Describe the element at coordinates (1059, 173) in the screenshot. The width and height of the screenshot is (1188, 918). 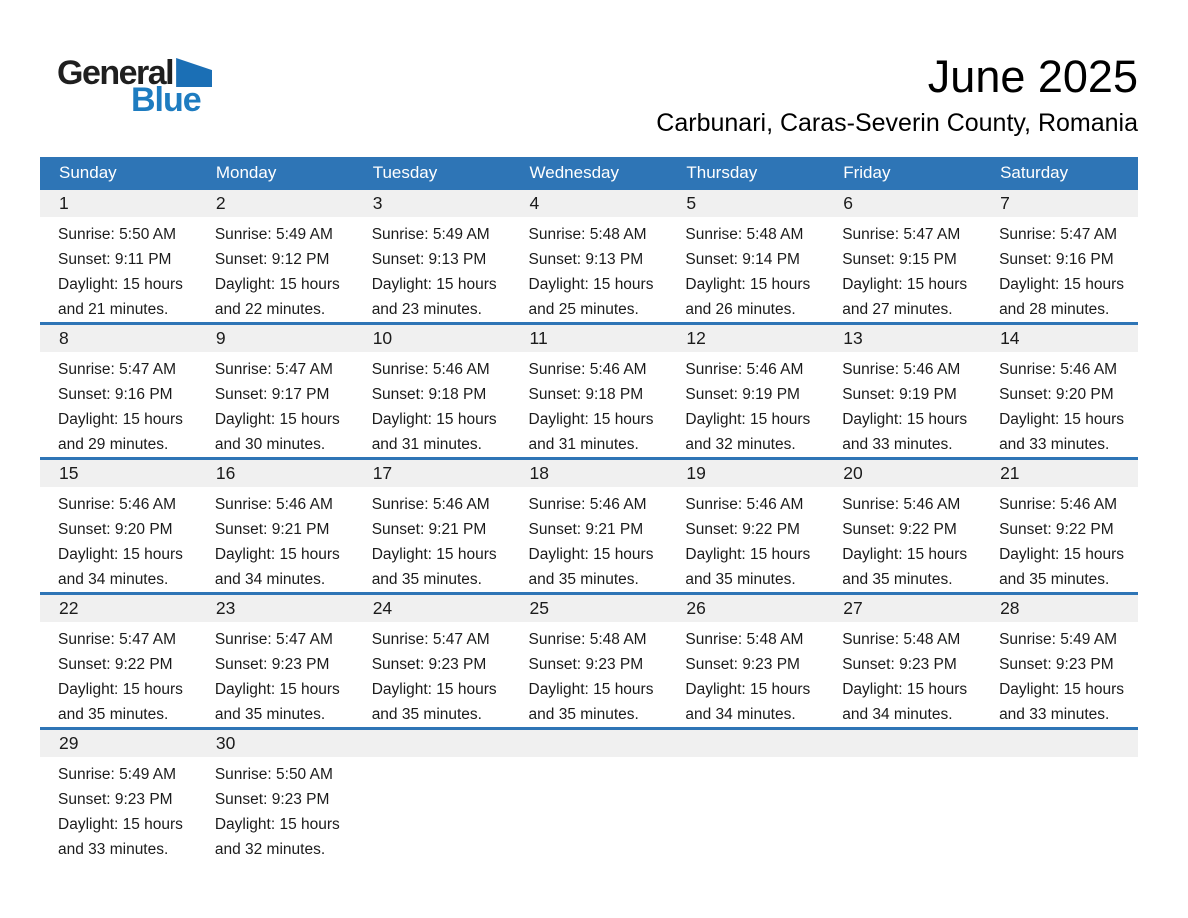
I see `weekday-header-saturday: Saturday` at that location.